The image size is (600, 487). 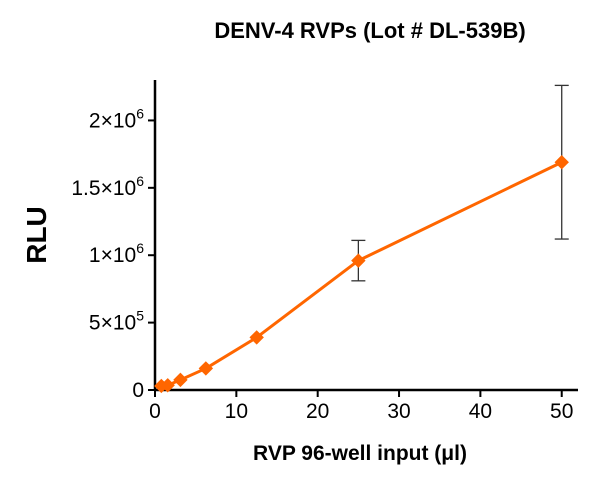 What do you see at coordinates (36, 235) in the screenshot?
I see `y-axis-label: RLU` at bounding box center [36, 235].